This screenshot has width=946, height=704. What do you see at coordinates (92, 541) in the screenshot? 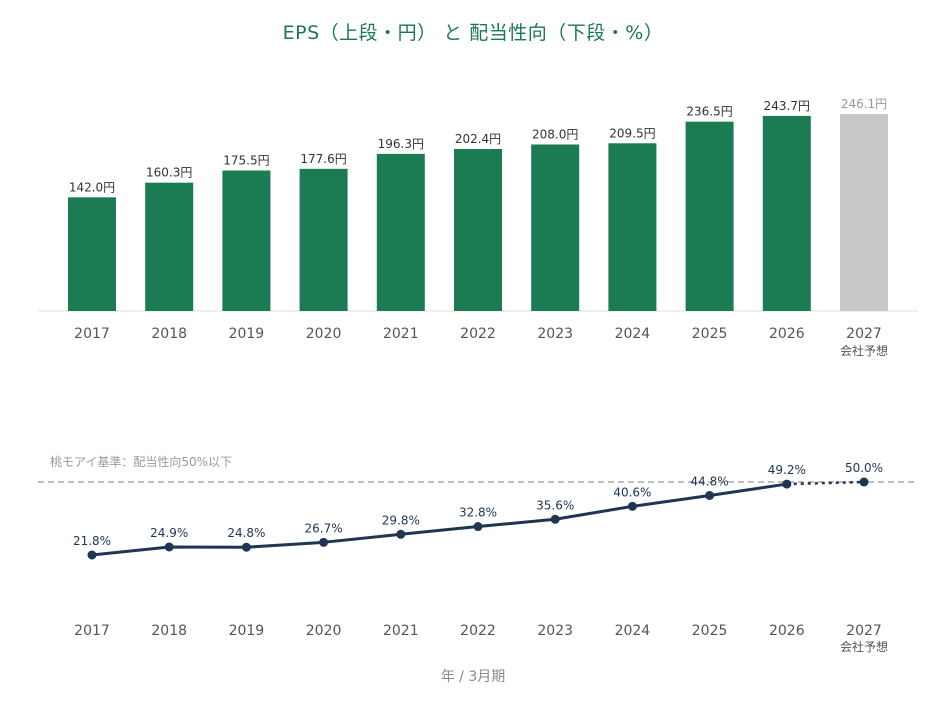
I see `point-value-label: 21.8%` at bounding box center [92, 541].